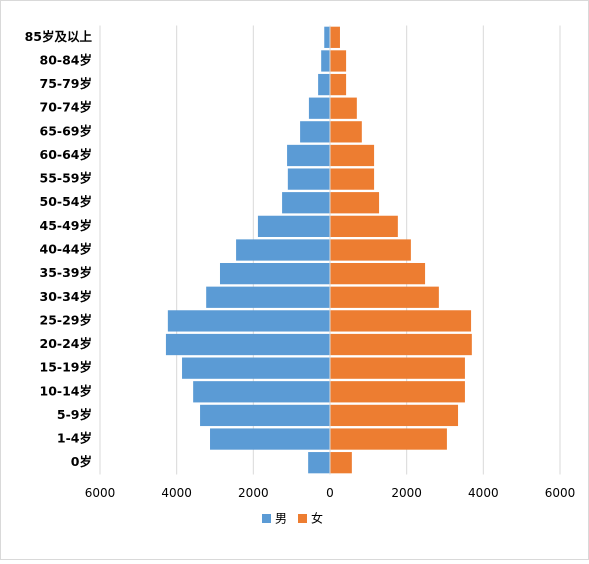 The height and width of the screenshot is (564, 589). What do you see at coordinates (66, 296) in the screenshot?
I see `y-tick-label: 30-34岁` at bounding box center [66, 296].